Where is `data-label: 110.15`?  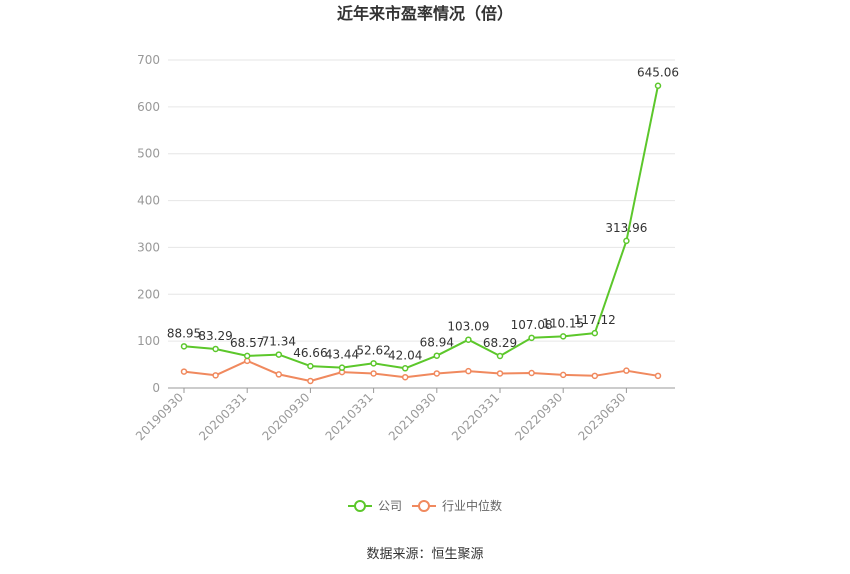 data-label: 110.15 is located at coordinates (563, 323).